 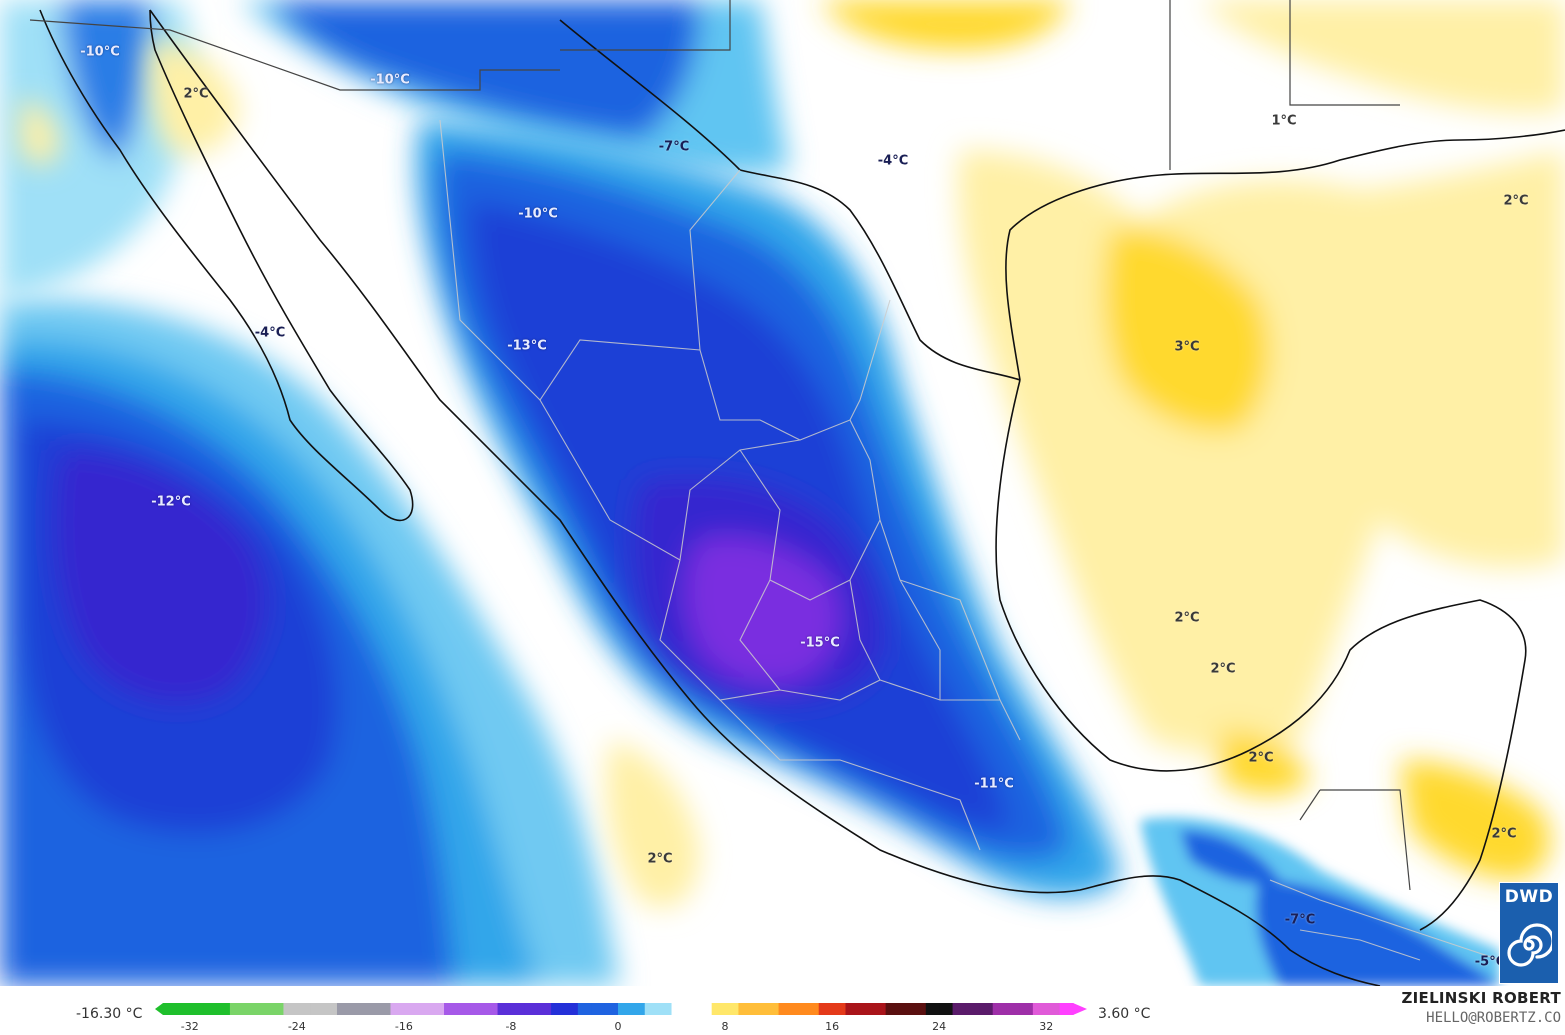 I want to click on color-scale-right-arrow, so click(x=1080, y=1009).